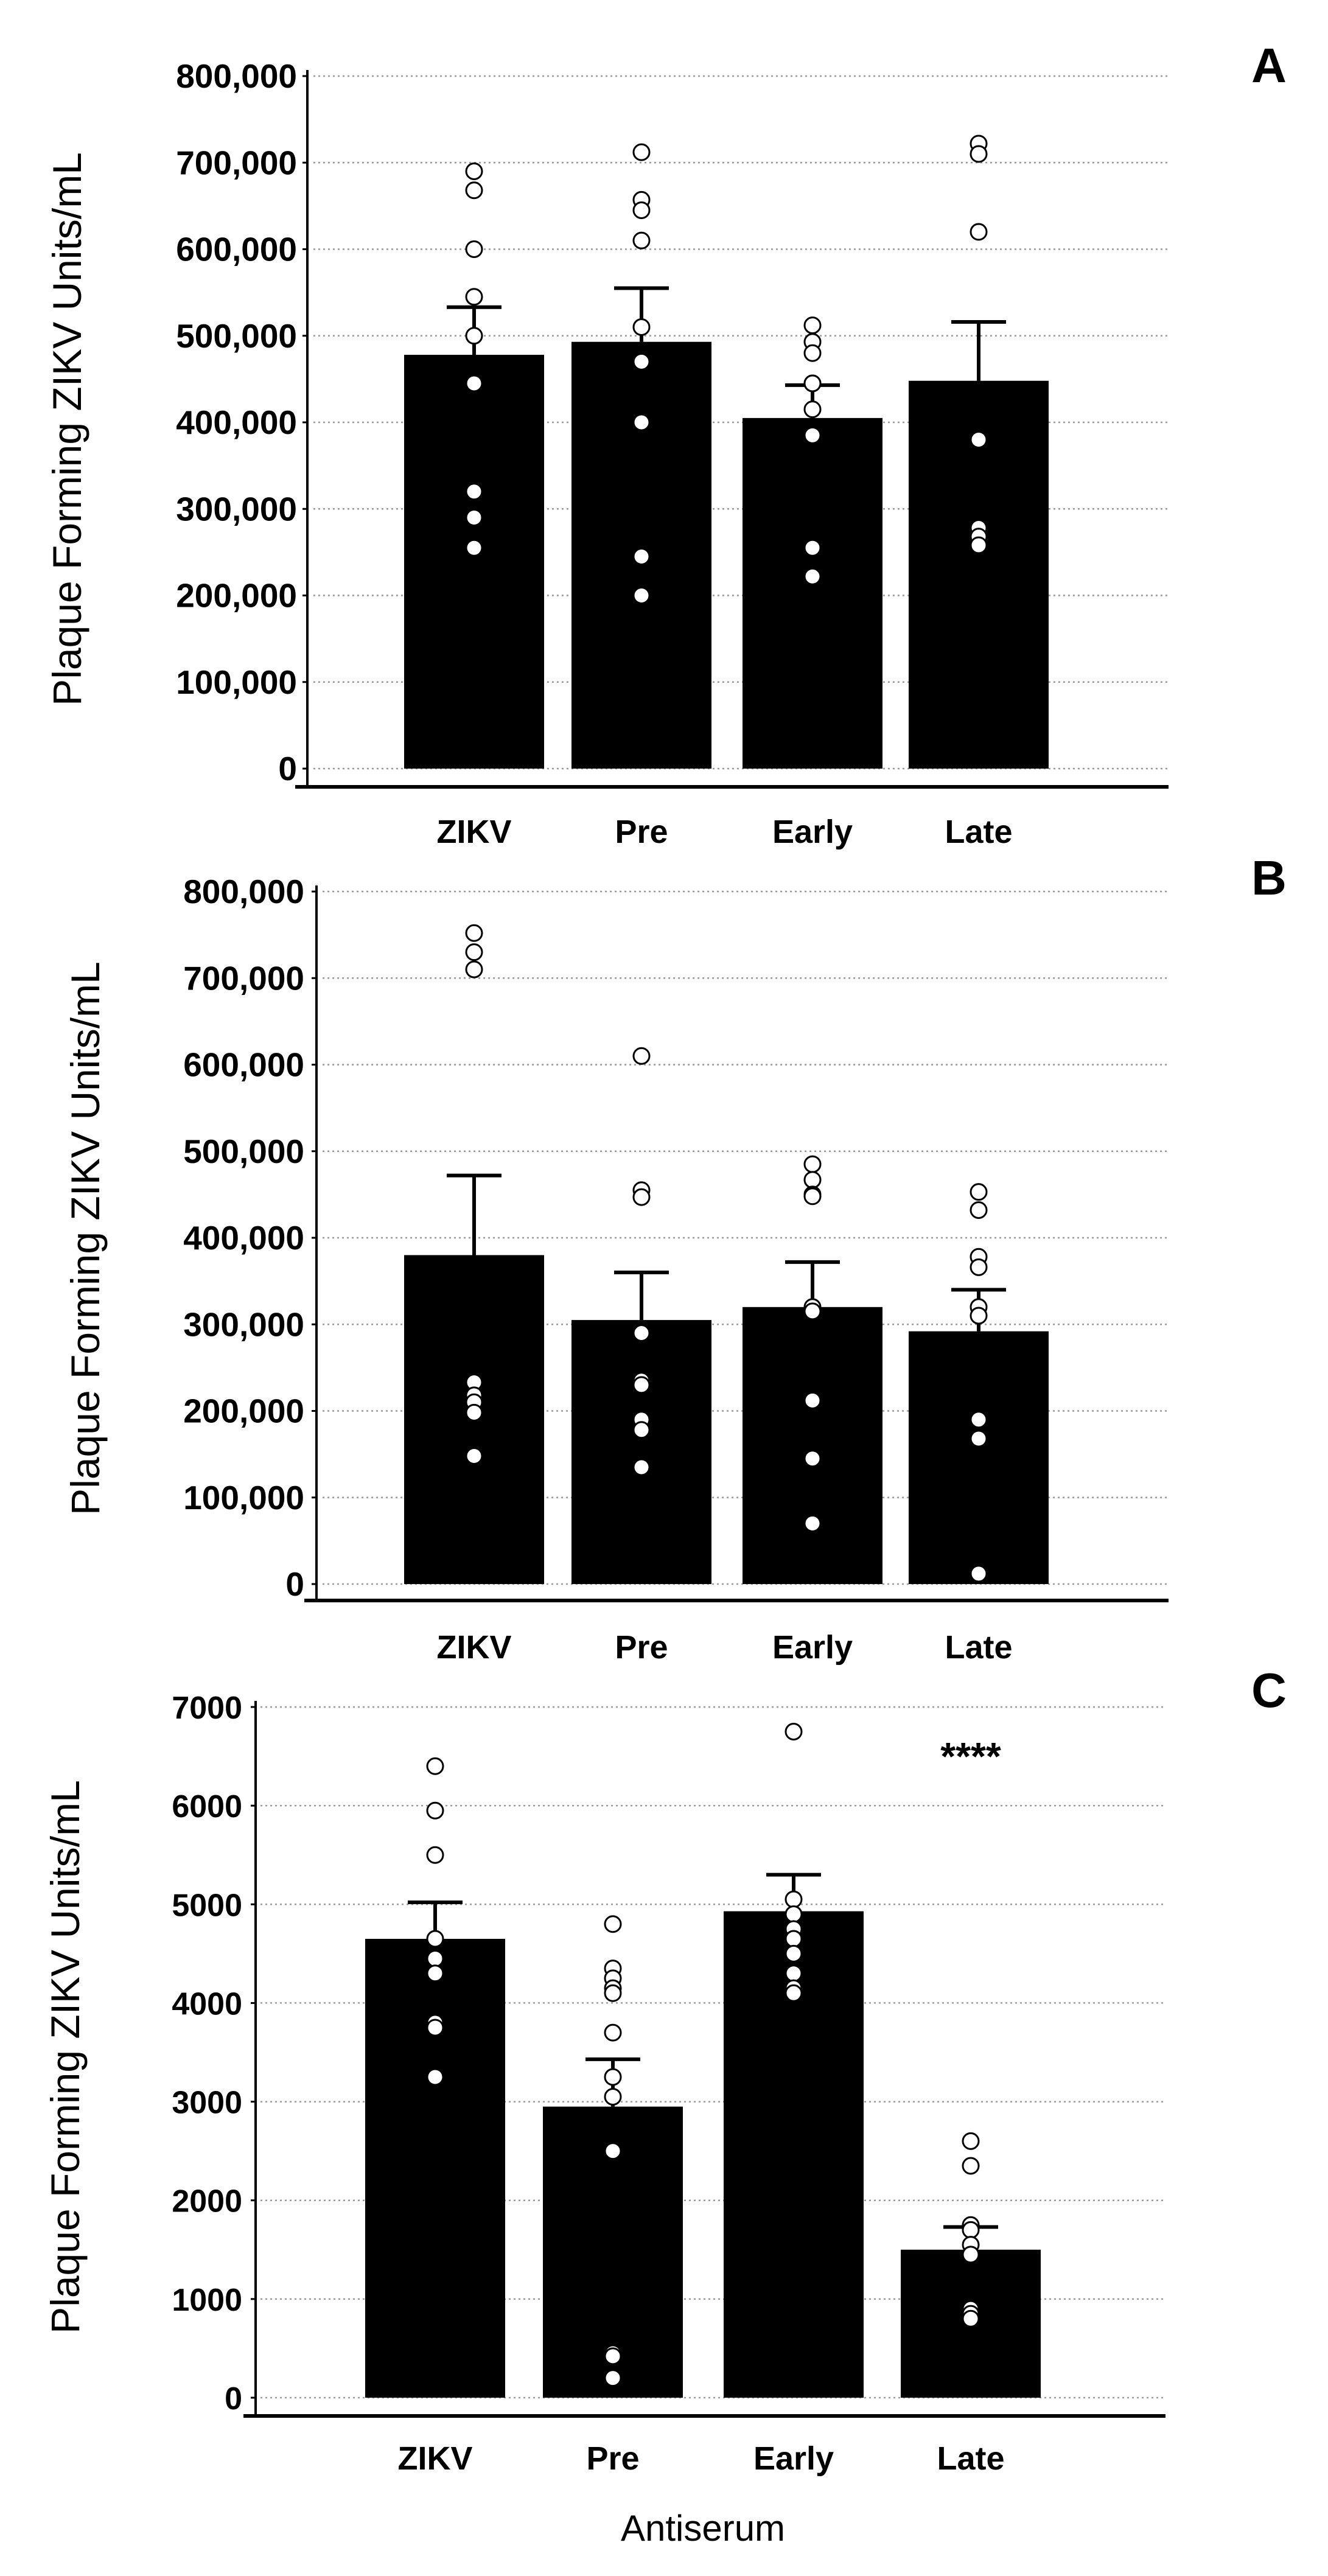  I want to click on x-axis-label: Antiserum, so click(703, 2528).